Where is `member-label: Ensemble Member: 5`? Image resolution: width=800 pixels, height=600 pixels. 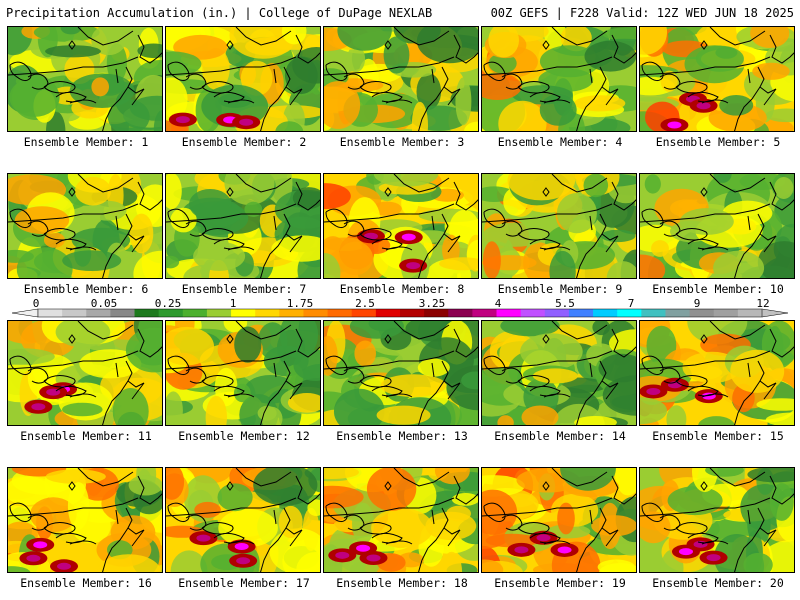
member-label: Ensemble Member: 5 is located at coordinates (718, 142).